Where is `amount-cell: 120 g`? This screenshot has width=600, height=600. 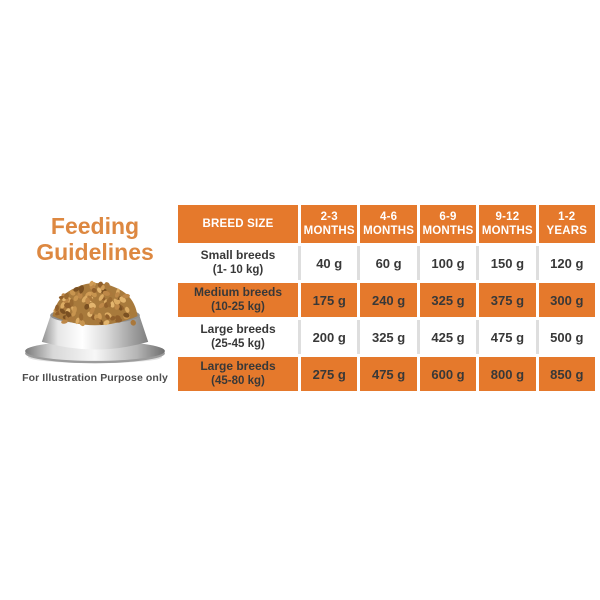 amount-cell: 120 g is located at coordinates (566, 263).